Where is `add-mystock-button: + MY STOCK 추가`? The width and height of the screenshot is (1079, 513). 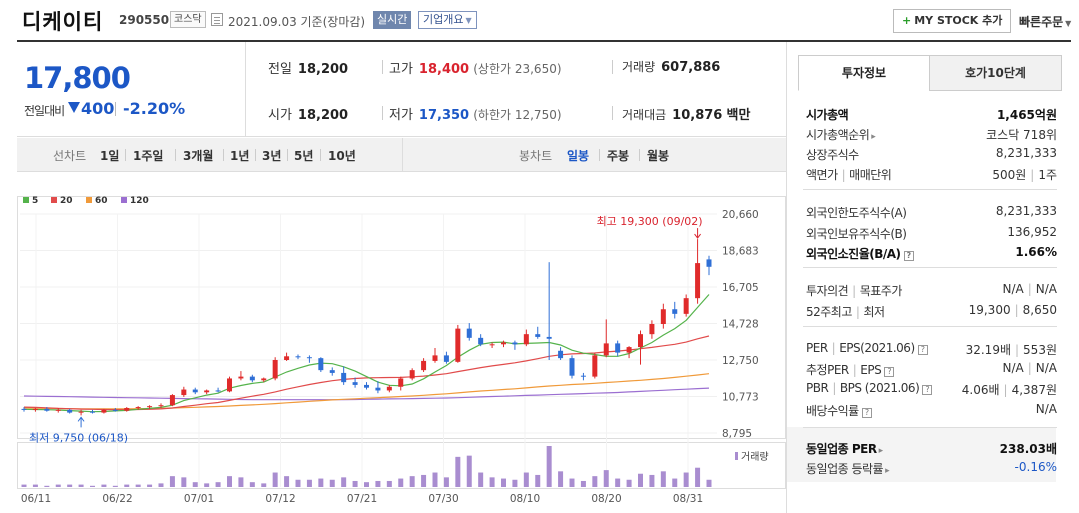 add-mystock-button: + MY STOCK 추가 is located at coordinates (952, 21).